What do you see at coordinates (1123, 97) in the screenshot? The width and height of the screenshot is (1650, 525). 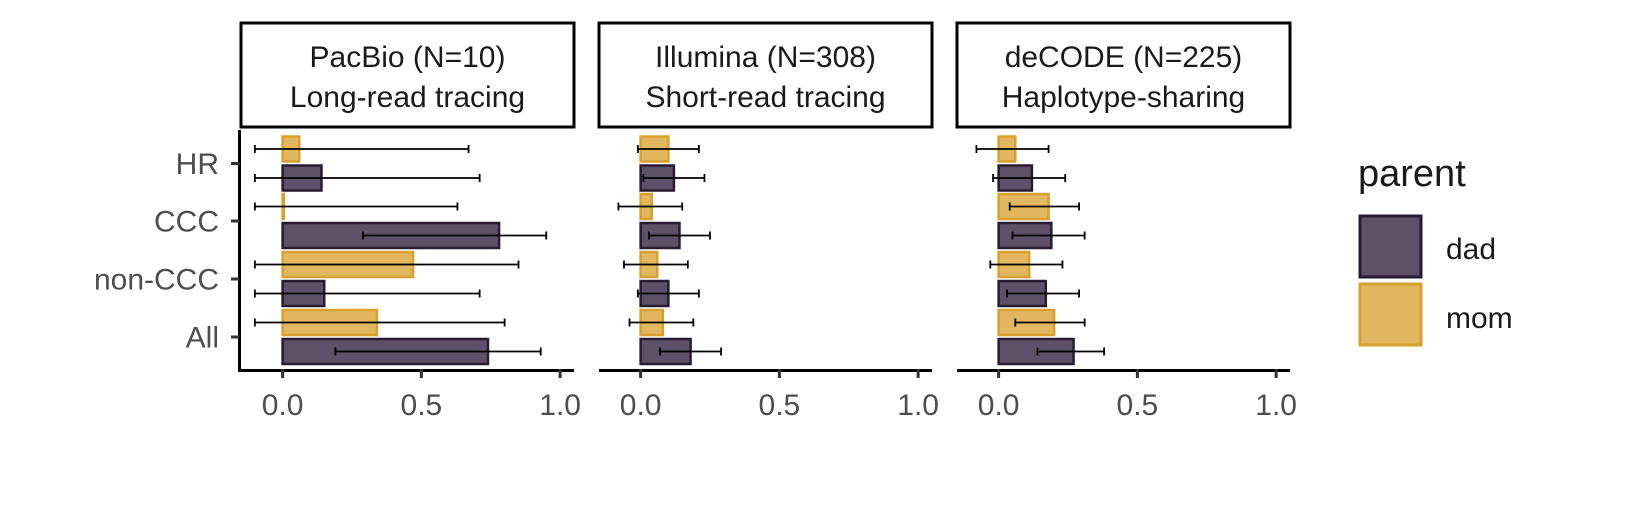 I see `panel-title-line2: Haplotype-sharing` at bounding box center [1123, 97].